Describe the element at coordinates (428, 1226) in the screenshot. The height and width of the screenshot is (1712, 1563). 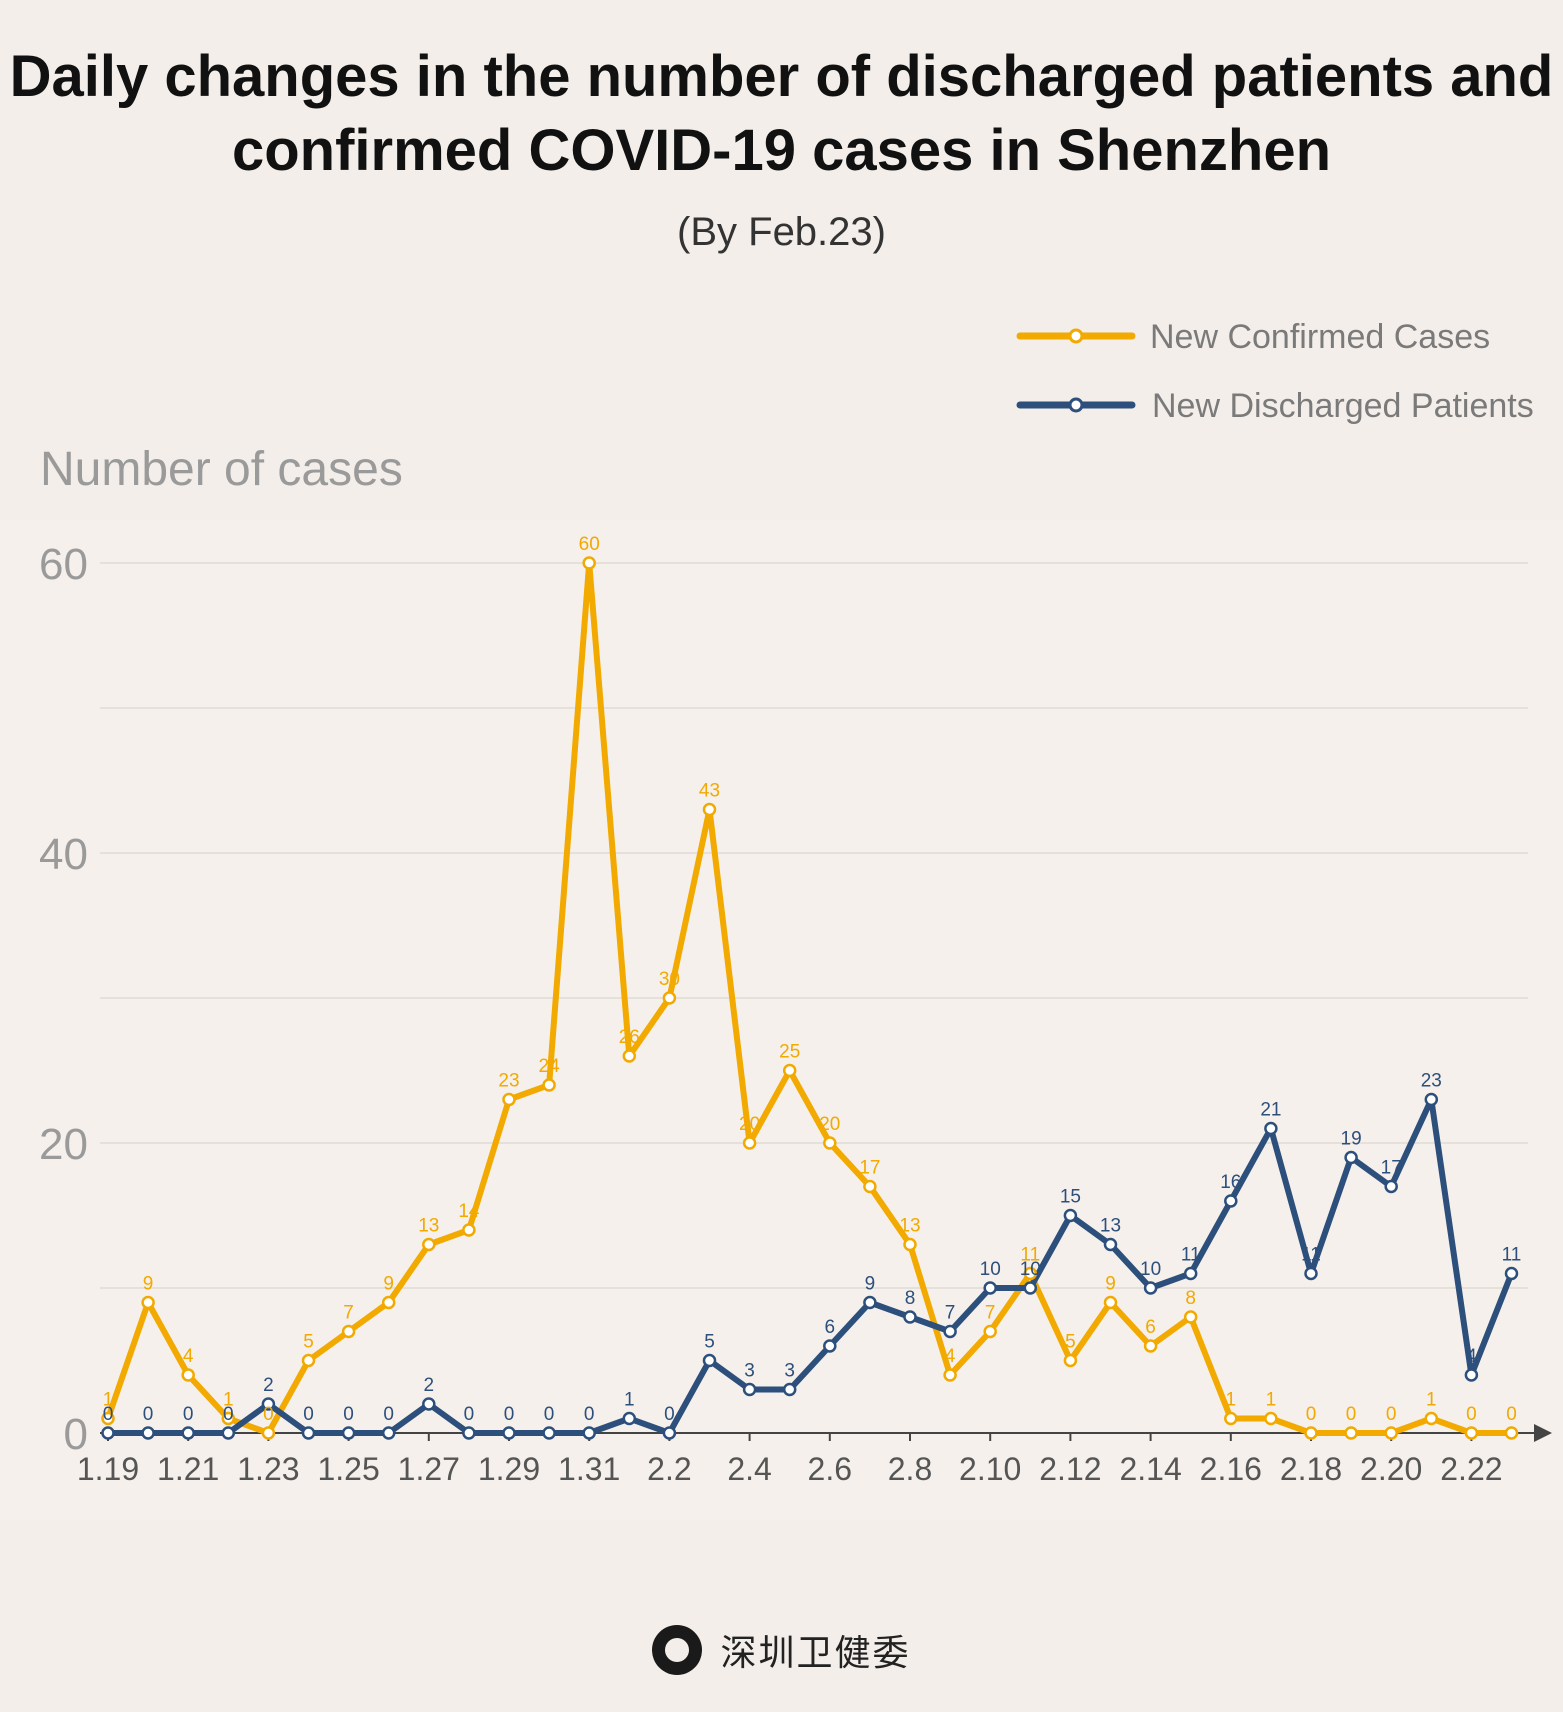
I see `data-label-s0-8: 13` at that location.